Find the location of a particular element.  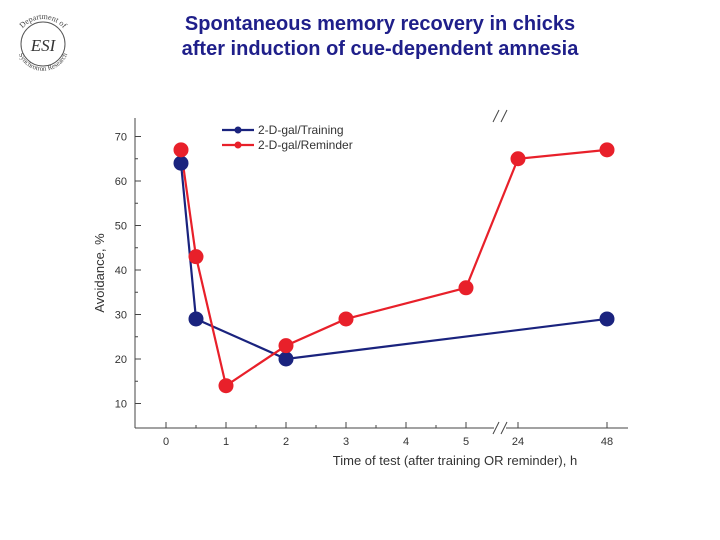

y-tick-label: 60 is located at coordinates (121, 182).